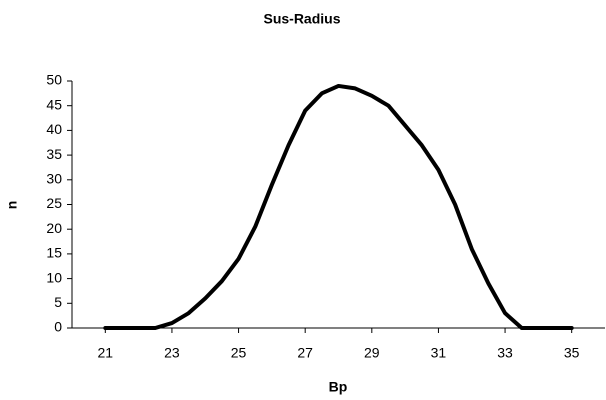 This screenshot has height=400, width=606. Describe the element at coordinates (301, 19) in the screenshot. I see `chart-title: Sus-Radius` at that location.